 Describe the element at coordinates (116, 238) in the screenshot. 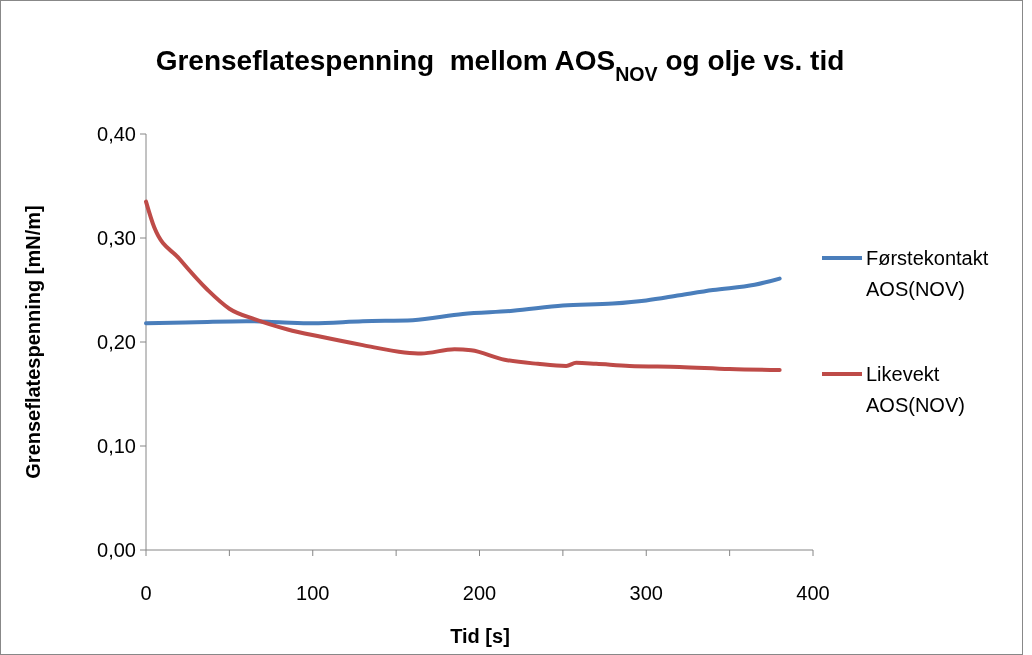

I see `y-tick-label: 0,30` at that location.